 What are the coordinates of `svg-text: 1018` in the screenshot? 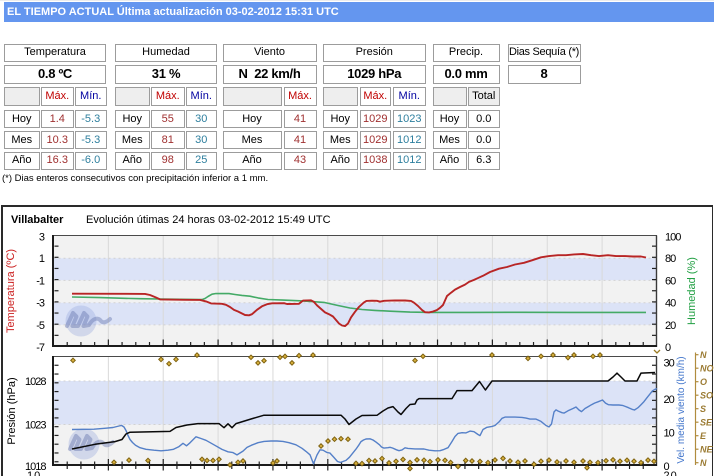 It's located at (35, 467).